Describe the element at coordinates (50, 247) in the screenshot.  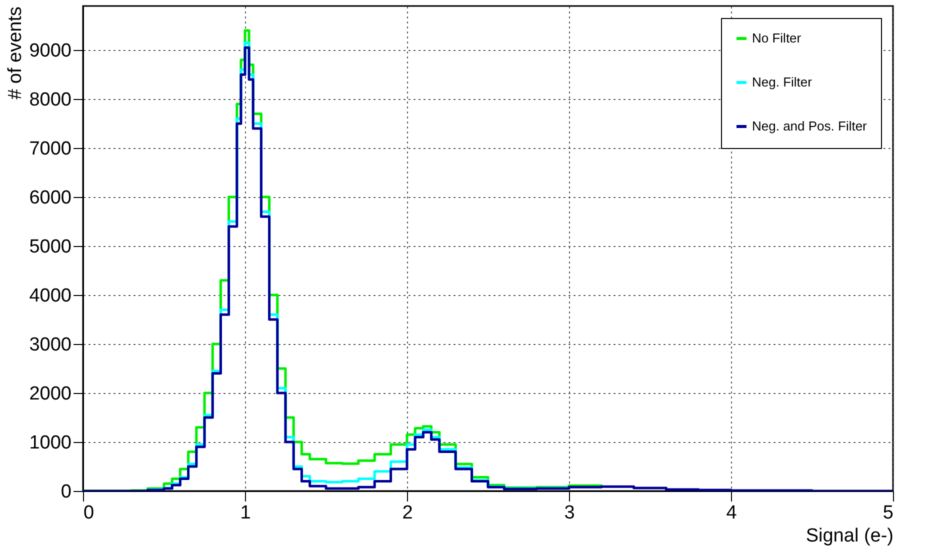
I see `y-tick-label: 5000` at that location.